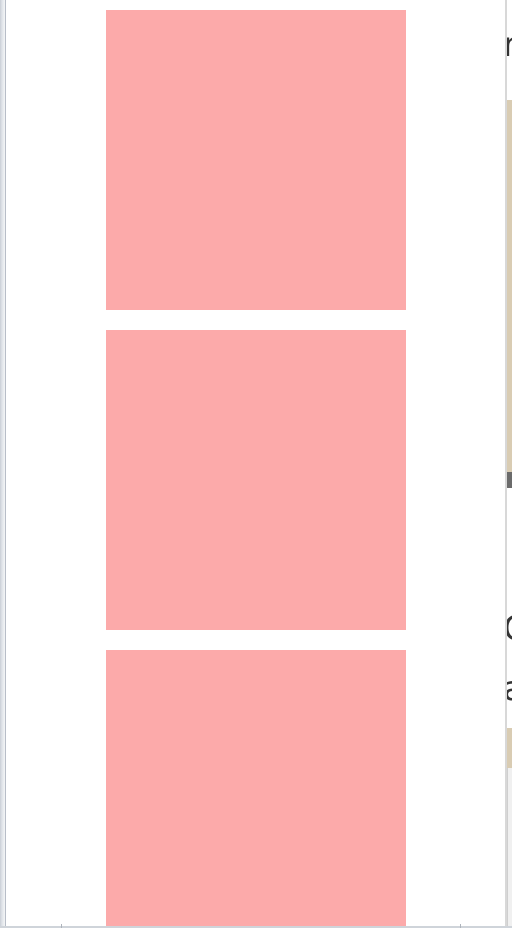  What do you see at coordinates (509, 45) in the screenshot?
I see `clipped-text-fragment: r` at bounding box center [509, 45].